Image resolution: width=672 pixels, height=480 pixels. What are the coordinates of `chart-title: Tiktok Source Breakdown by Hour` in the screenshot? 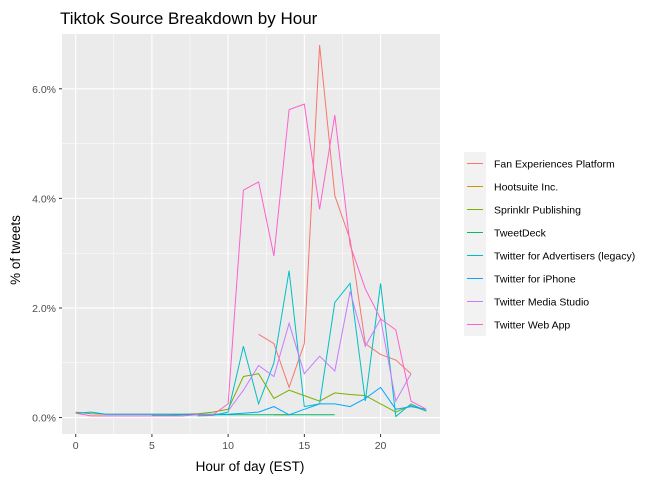 It's located at (189, 18).